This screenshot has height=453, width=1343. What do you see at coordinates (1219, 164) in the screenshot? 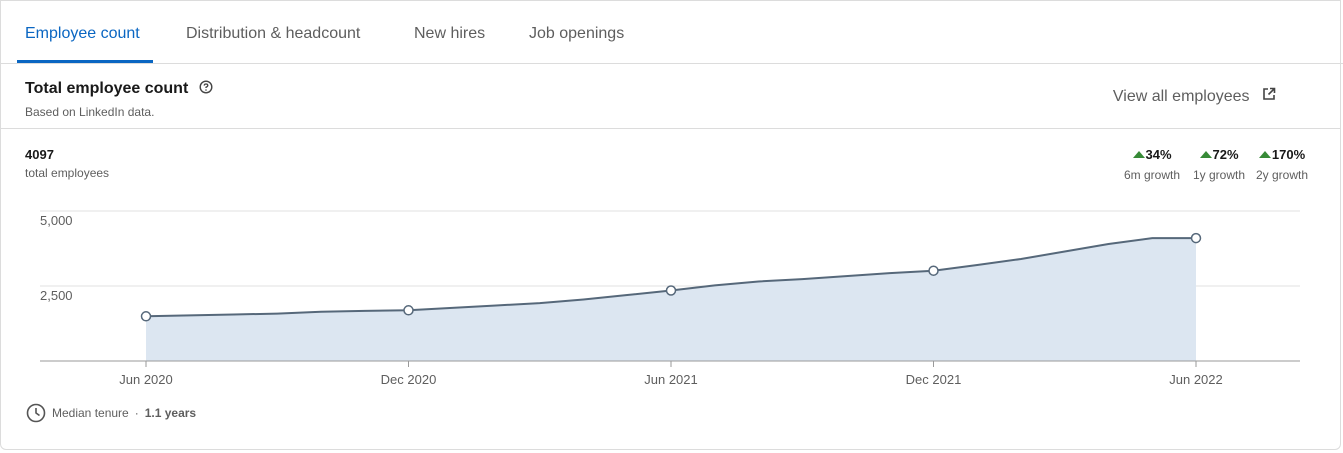
I see `growth: 72% 1y growth` at bounding box center [1219, 164].